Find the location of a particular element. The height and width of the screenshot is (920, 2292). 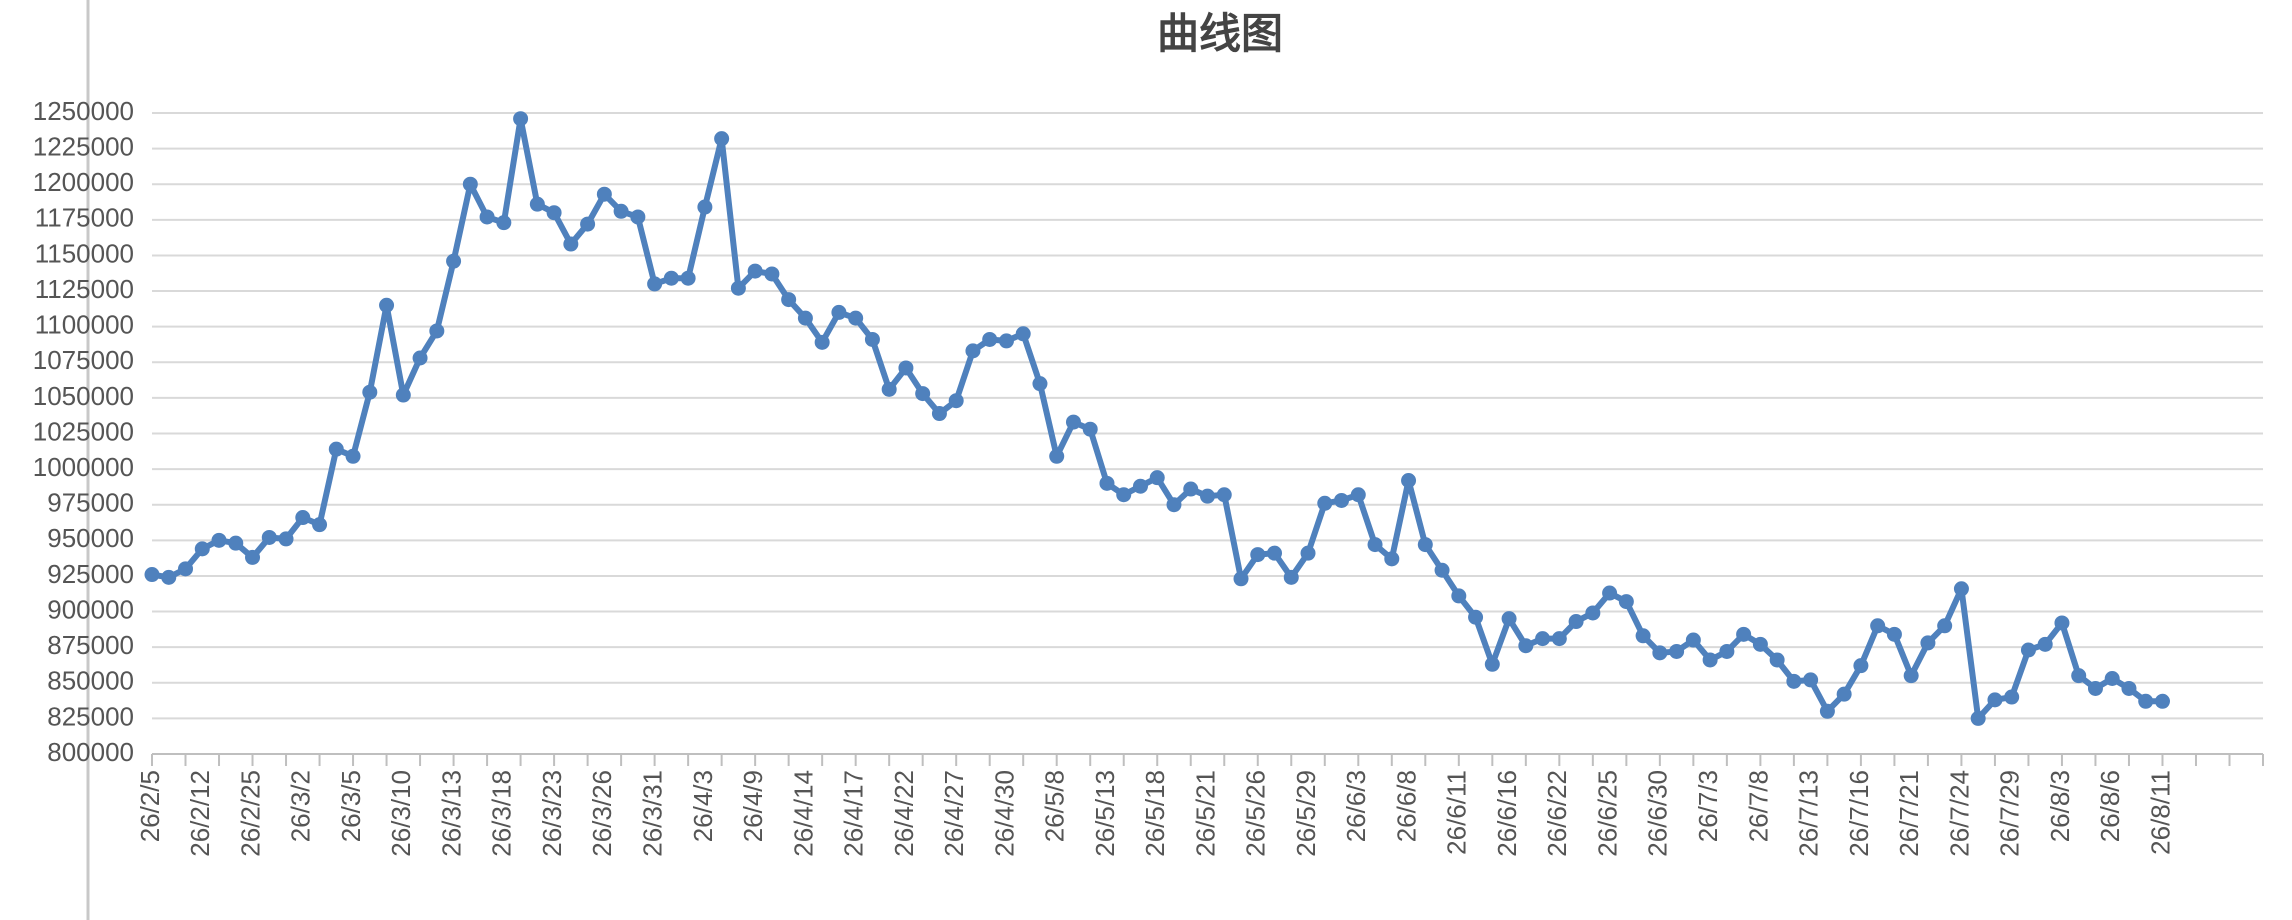

x-tick-label: 26/5/21 is located at coordinates (1205, 813).